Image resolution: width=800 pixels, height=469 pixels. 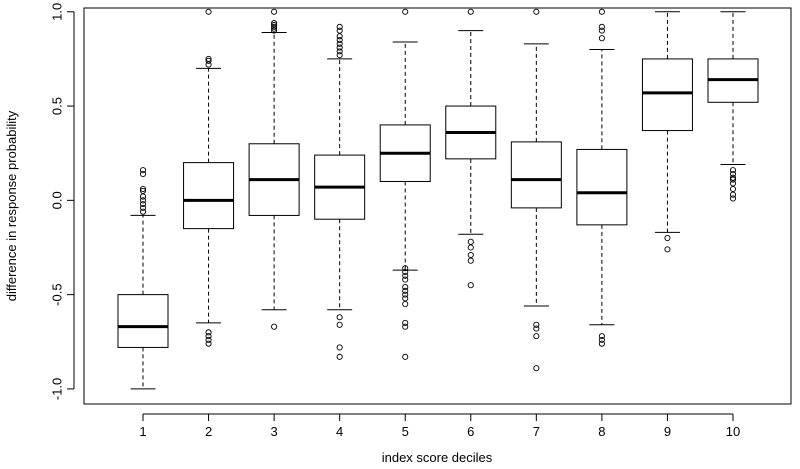 I want to click on y-axis: -1.0 -0.5 0.0 0.5 1.0, so click(x=62, y=201).